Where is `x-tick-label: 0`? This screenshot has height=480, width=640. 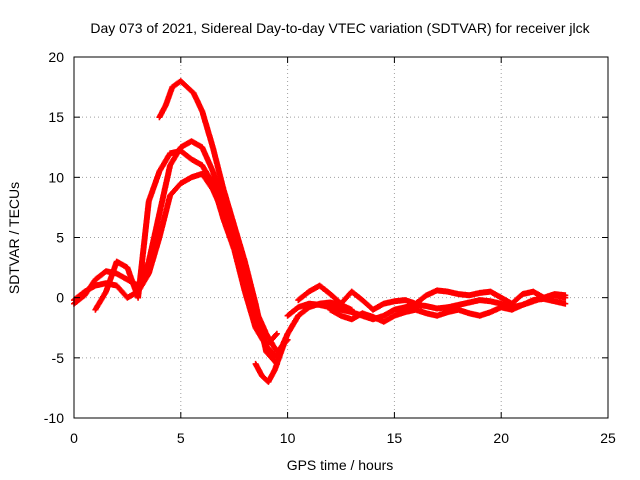
x-tick-label: 0 is located at coordinates (74, 438).